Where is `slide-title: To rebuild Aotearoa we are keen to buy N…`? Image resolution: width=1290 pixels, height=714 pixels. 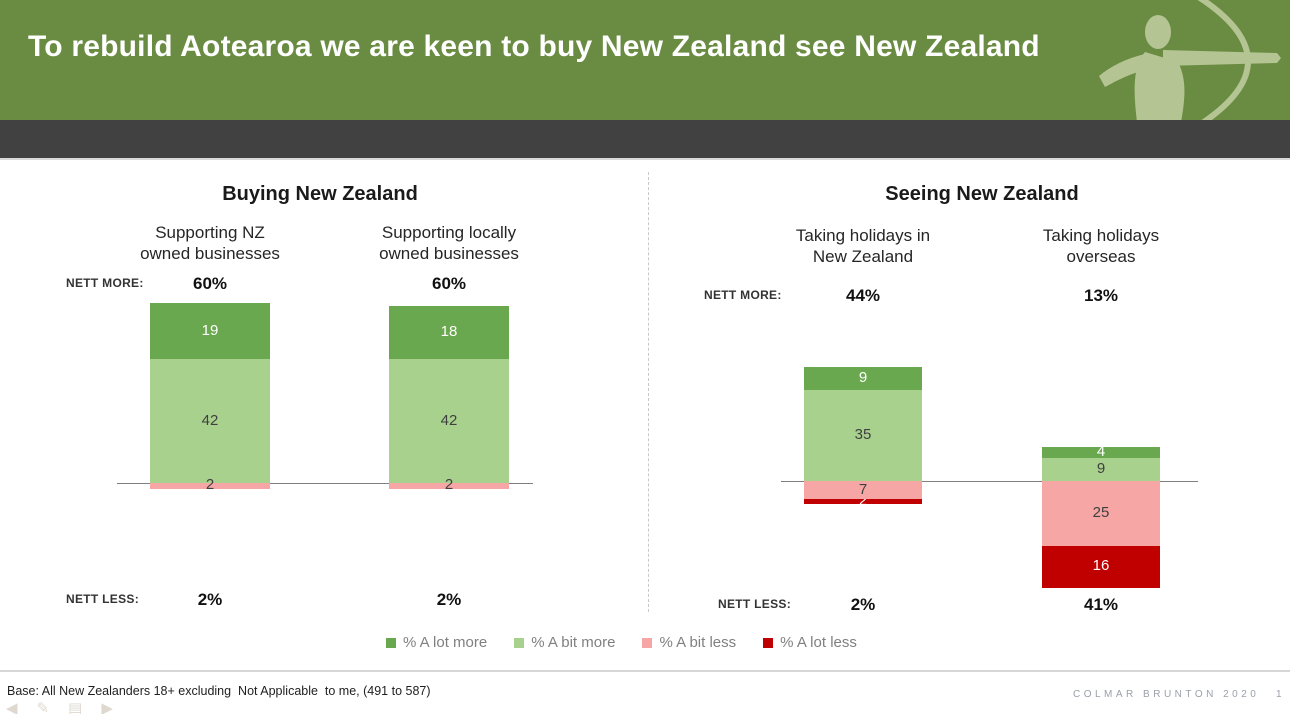
slide-title: To rebuild Aotearoa we are keen to buy N… is located at coordinates (534, 46).